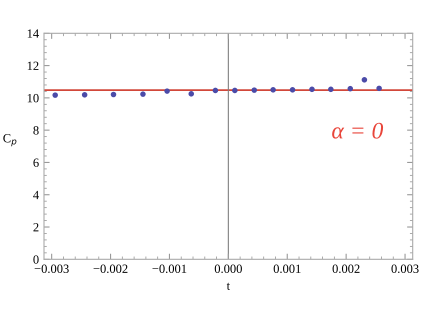 The height and width of the screenshot is (320, 427). Describe the element at coordinates (33, 33) in the screenshot. I see `y-tick-label: 14` at that location.